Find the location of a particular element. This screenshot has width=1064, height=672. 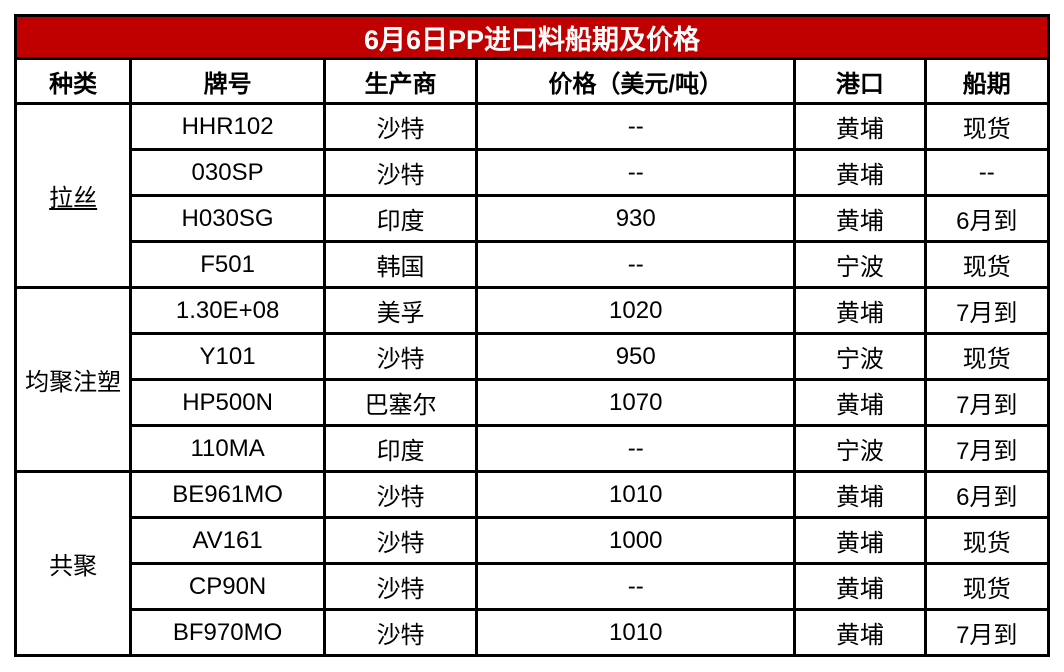

header-producer: 生产商 is located at coordinates (400, 81).